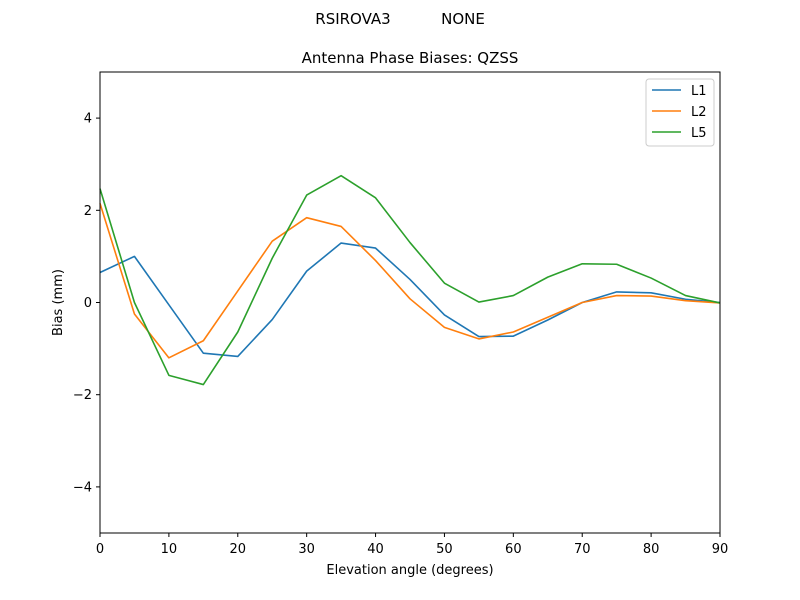 Image resolution: width=800 pixels, height=600 pixels. I want to click on y-tick-label: 4, so click(88, 119).